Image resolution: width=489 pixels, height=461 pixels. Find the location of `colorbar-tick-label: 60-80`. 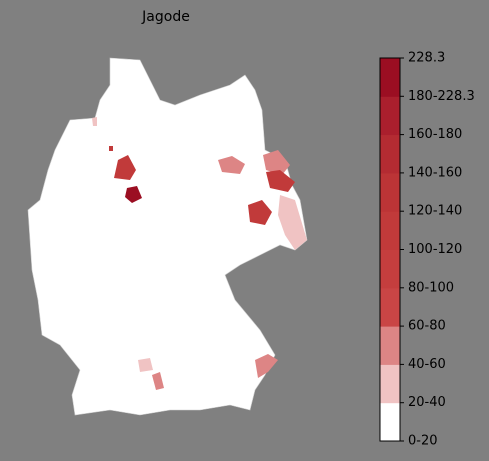

colorbar-tick-label: 60-80 is located at coordinates (427, 326).